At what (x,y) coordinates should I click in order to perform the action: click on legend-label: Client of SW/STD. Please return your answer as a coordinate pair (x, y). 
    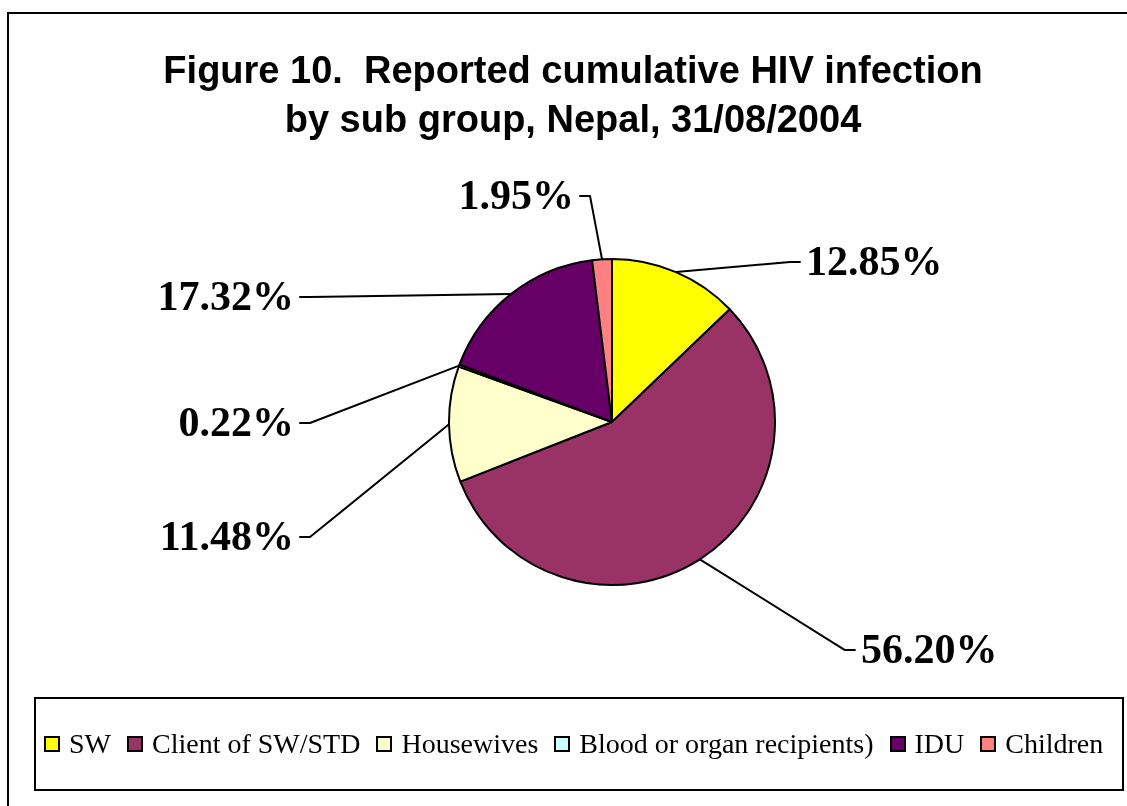
    Looking at the image, I should click on (256, 744).